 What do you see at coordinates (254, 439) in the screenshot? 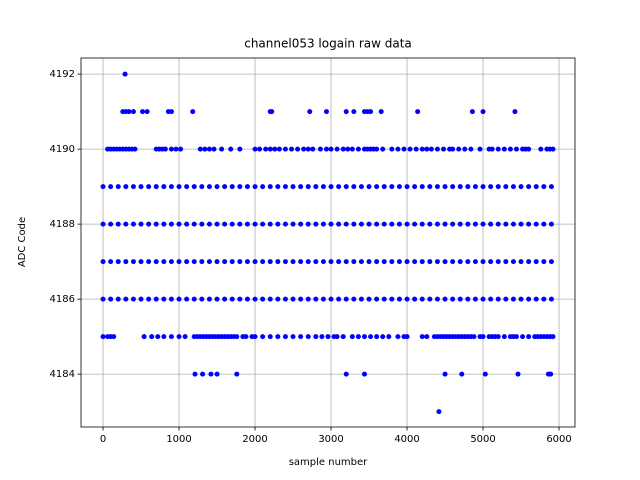
I see `x-tick-label: 2000` at bounding box center [254, 439].